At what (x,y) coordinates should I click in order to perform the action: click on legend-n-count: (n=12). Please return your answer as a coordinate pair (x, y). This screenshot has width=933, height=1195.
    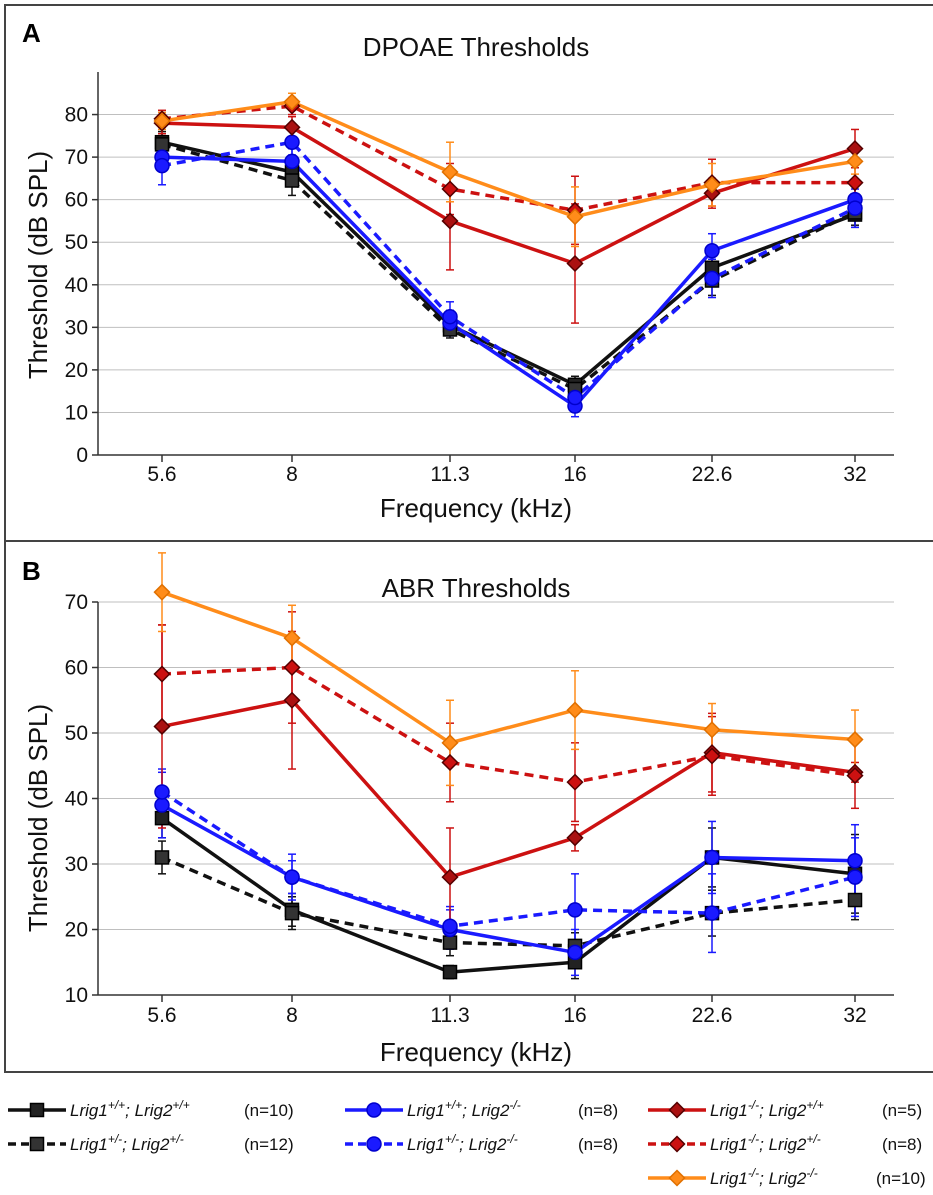
    Looking at the image, I should click on (269, 1144).